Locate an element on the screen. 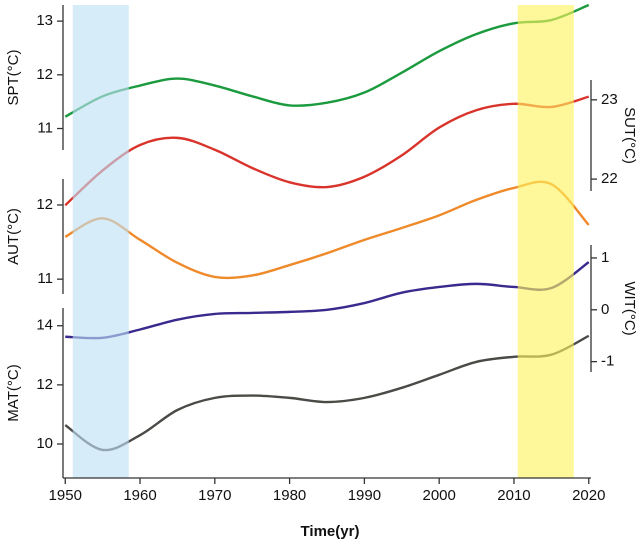 This screenshot has height=546, width=643. x-tick-label: 1960 is located at coordinates (139, 495).